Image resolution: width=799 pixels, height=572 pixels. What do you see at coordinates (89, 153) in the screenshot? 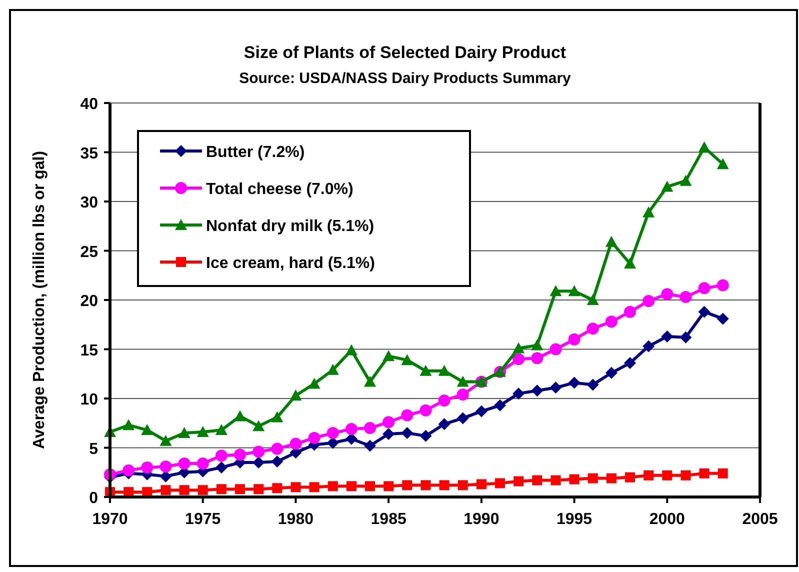
I see `y-tick-label: 35` at bounding box center [89, 153].